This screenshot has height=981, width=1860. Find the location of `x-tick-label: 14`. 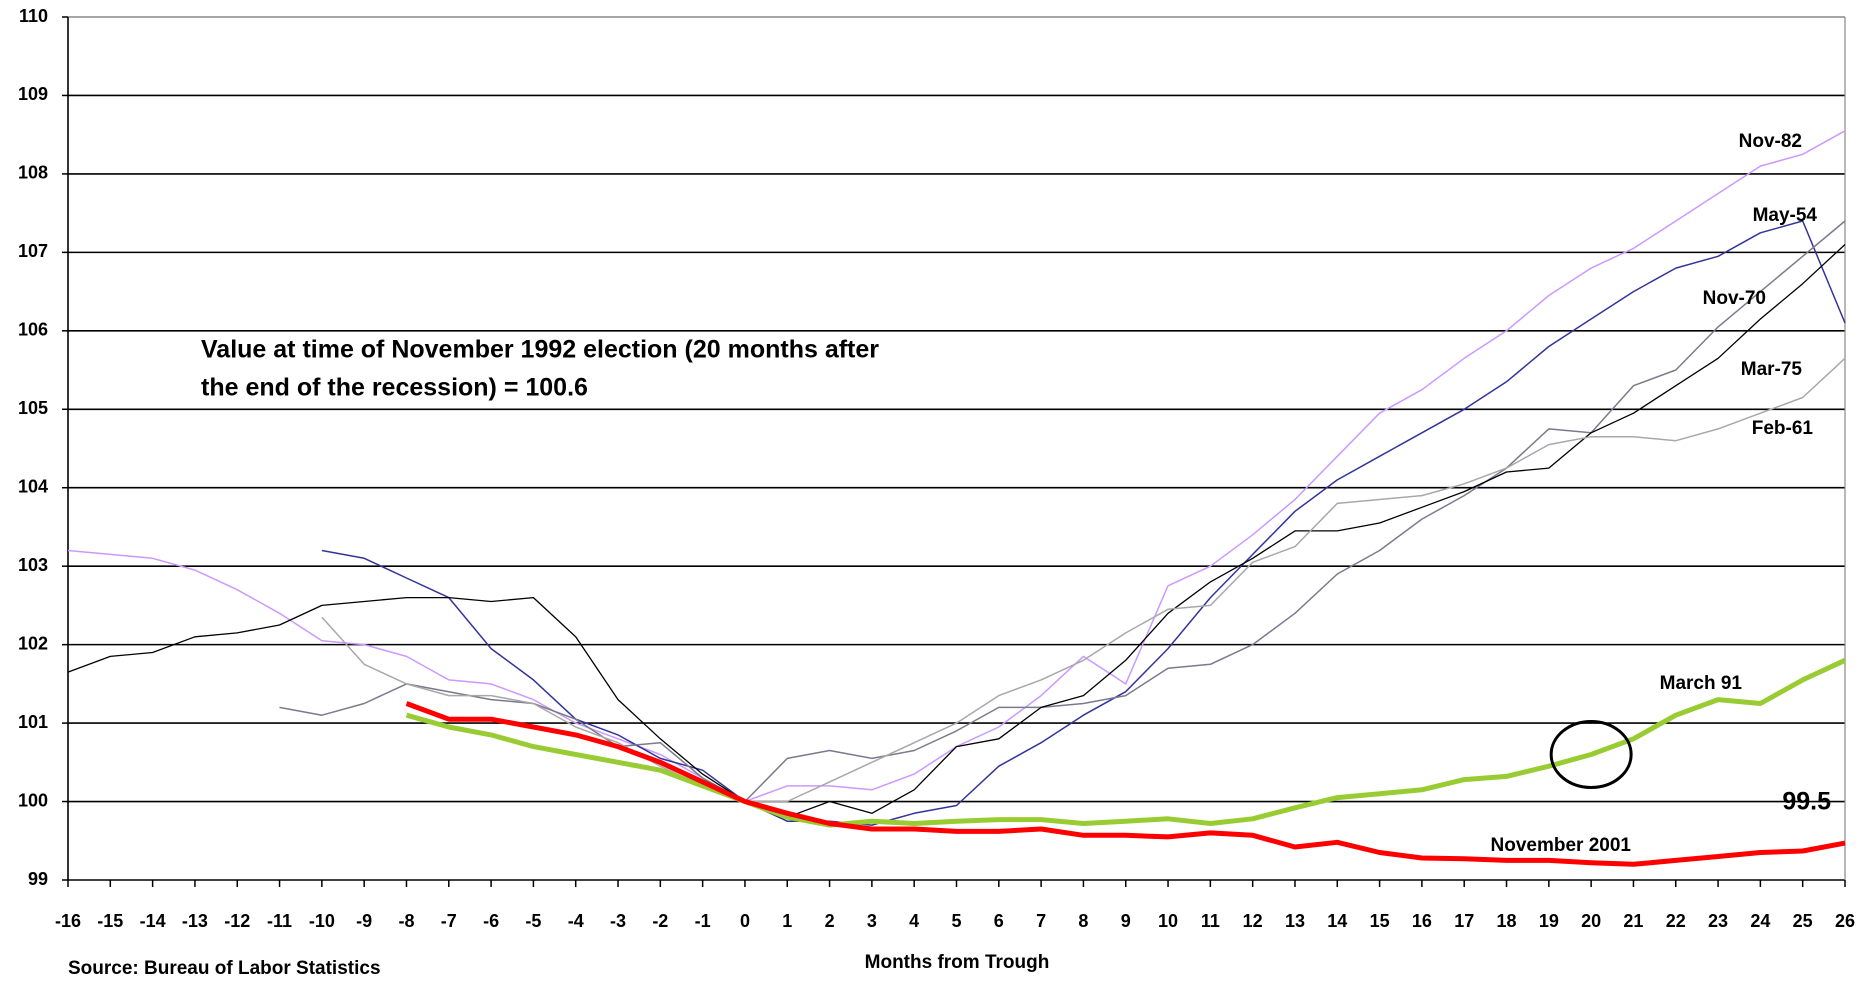

x-tick-label: 14 is located at coordinates (1337, 921).